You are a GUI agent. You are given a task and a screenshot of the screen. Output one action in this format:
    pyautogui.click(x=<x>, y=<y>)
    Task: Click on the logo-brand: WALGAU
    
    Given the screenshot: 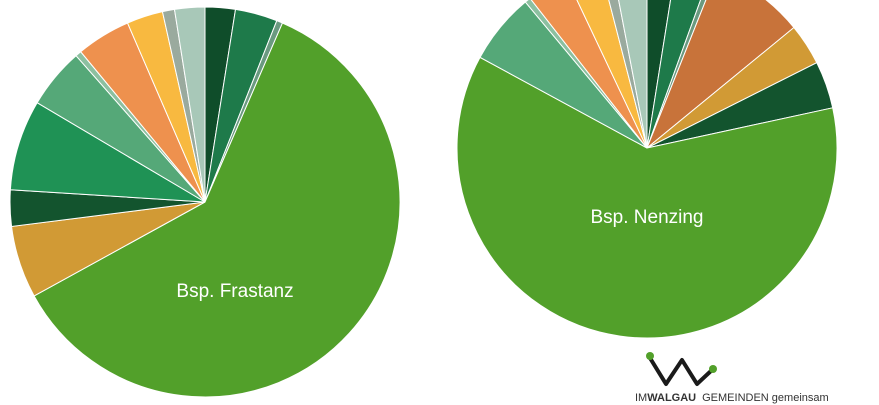 What is the action you would take?
    pyautogui.click(x=671, y=398)
    